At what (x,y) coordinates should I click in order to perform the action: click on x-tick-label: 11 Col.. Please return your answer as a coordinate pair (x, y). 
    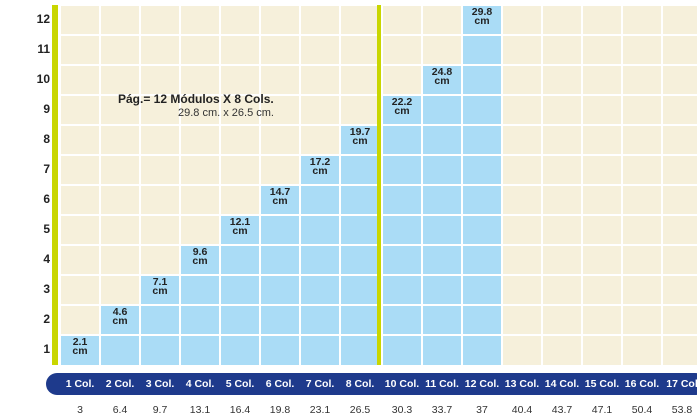
    Looking at the image, I should click on (442, 384).